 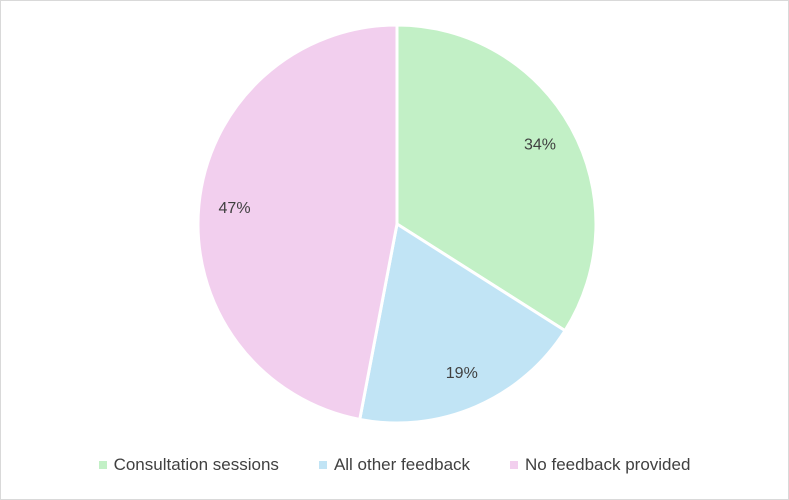 I want to click on data-label-all-other-feedback: 19%, so click(x=462, y=373).